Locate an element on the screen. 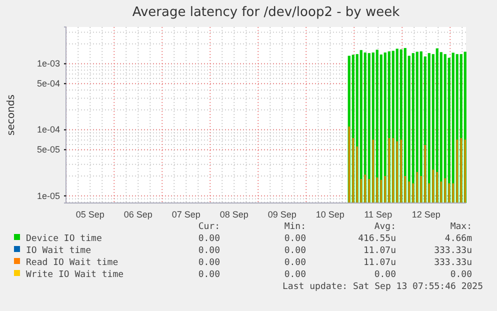  legend-label: Read IO Wait time is located at coordinates (72, 263).